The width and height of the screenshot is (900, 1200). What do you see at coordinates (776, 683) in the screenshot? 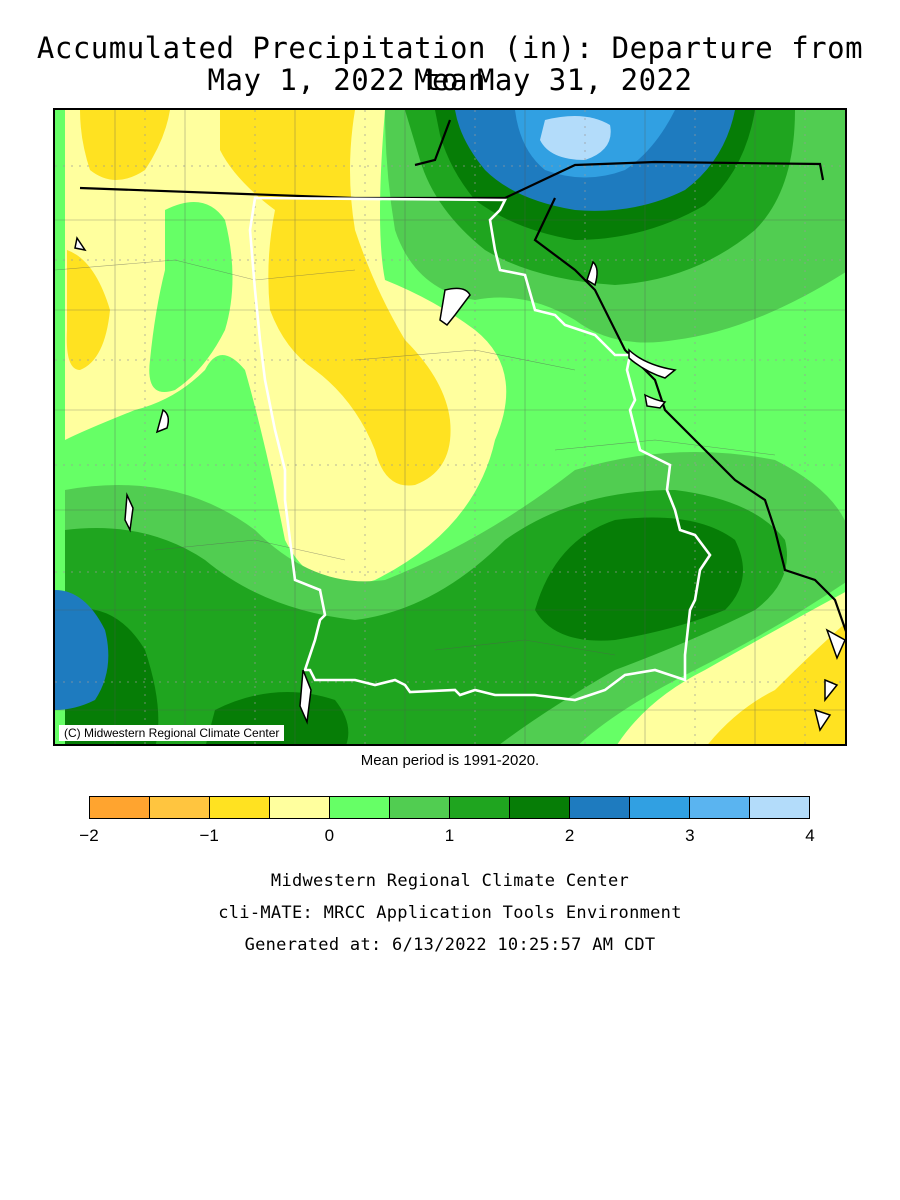
I see `dry-core-southeast-inner` at bounding box center [776, 683].